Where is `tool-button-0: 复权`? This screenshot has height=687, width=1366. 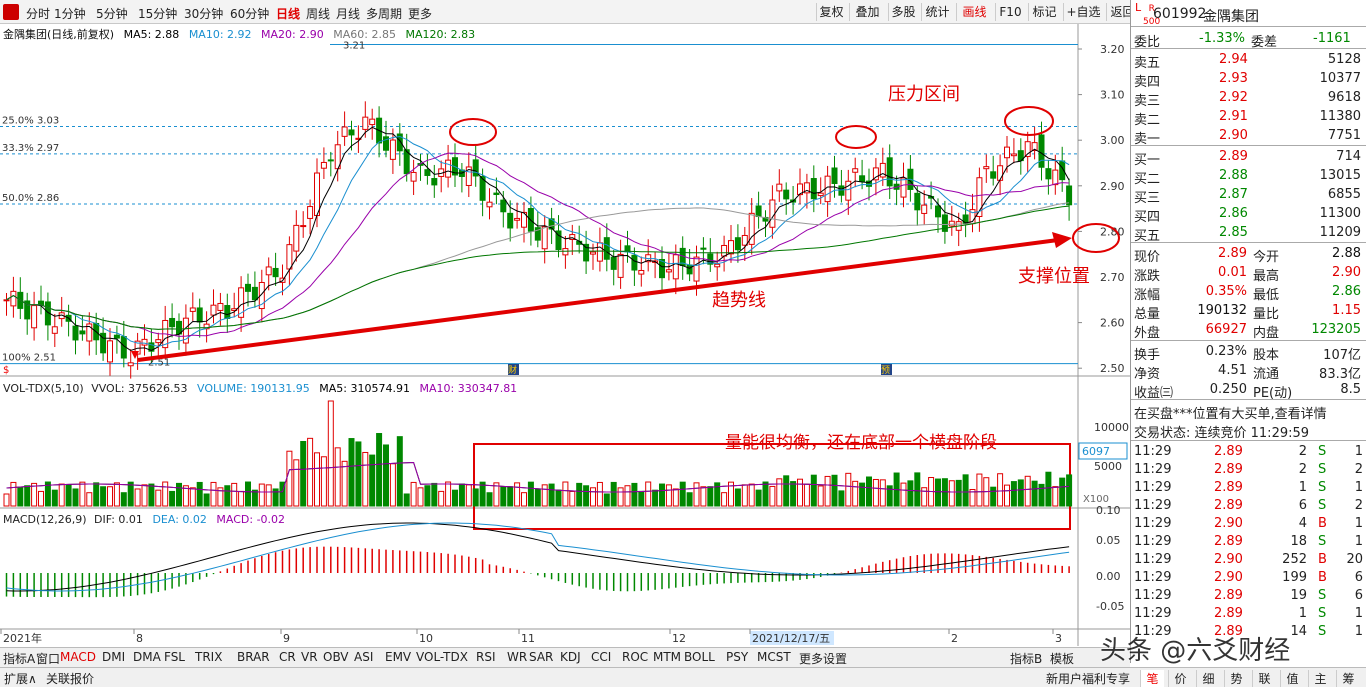 tool-button-0: 复权 is located at coordinates (831, 12).